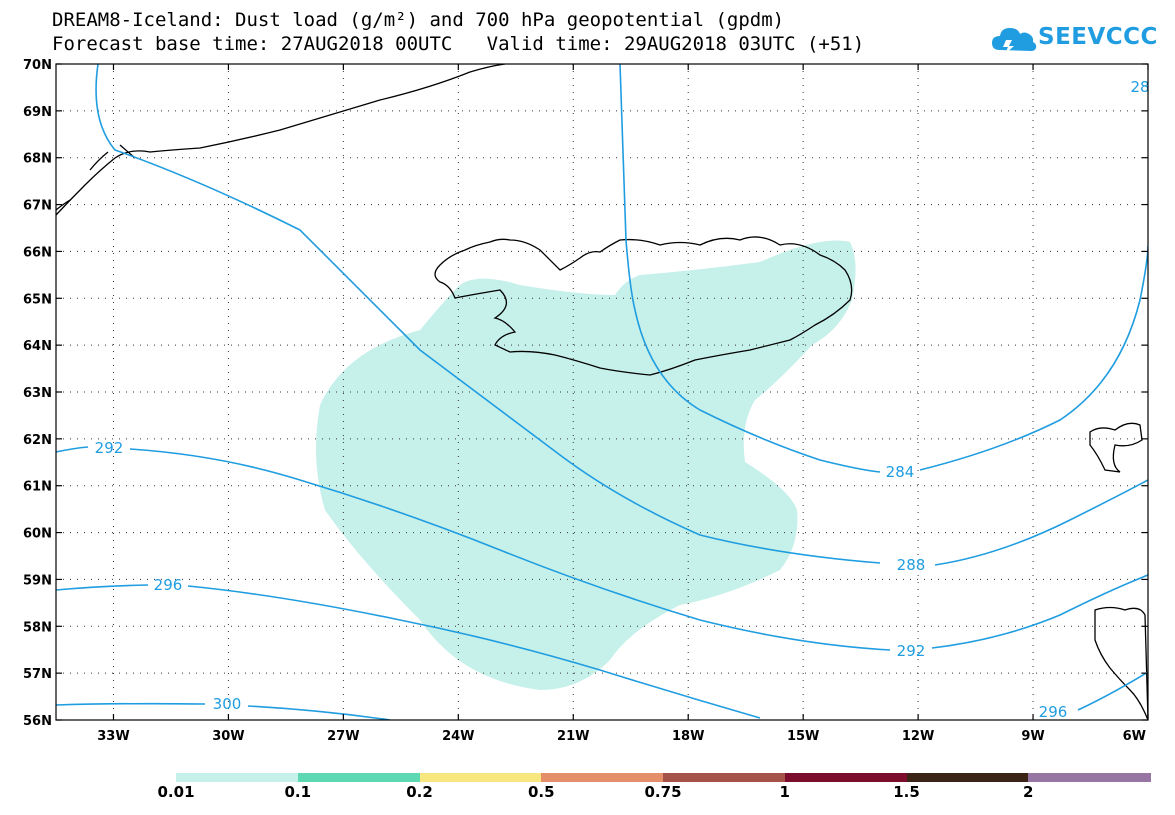  What do you see at coordinates (1028, 792) in the screenshot?
I see `colorbar-label: 2` at bounding box center [1028, 792].